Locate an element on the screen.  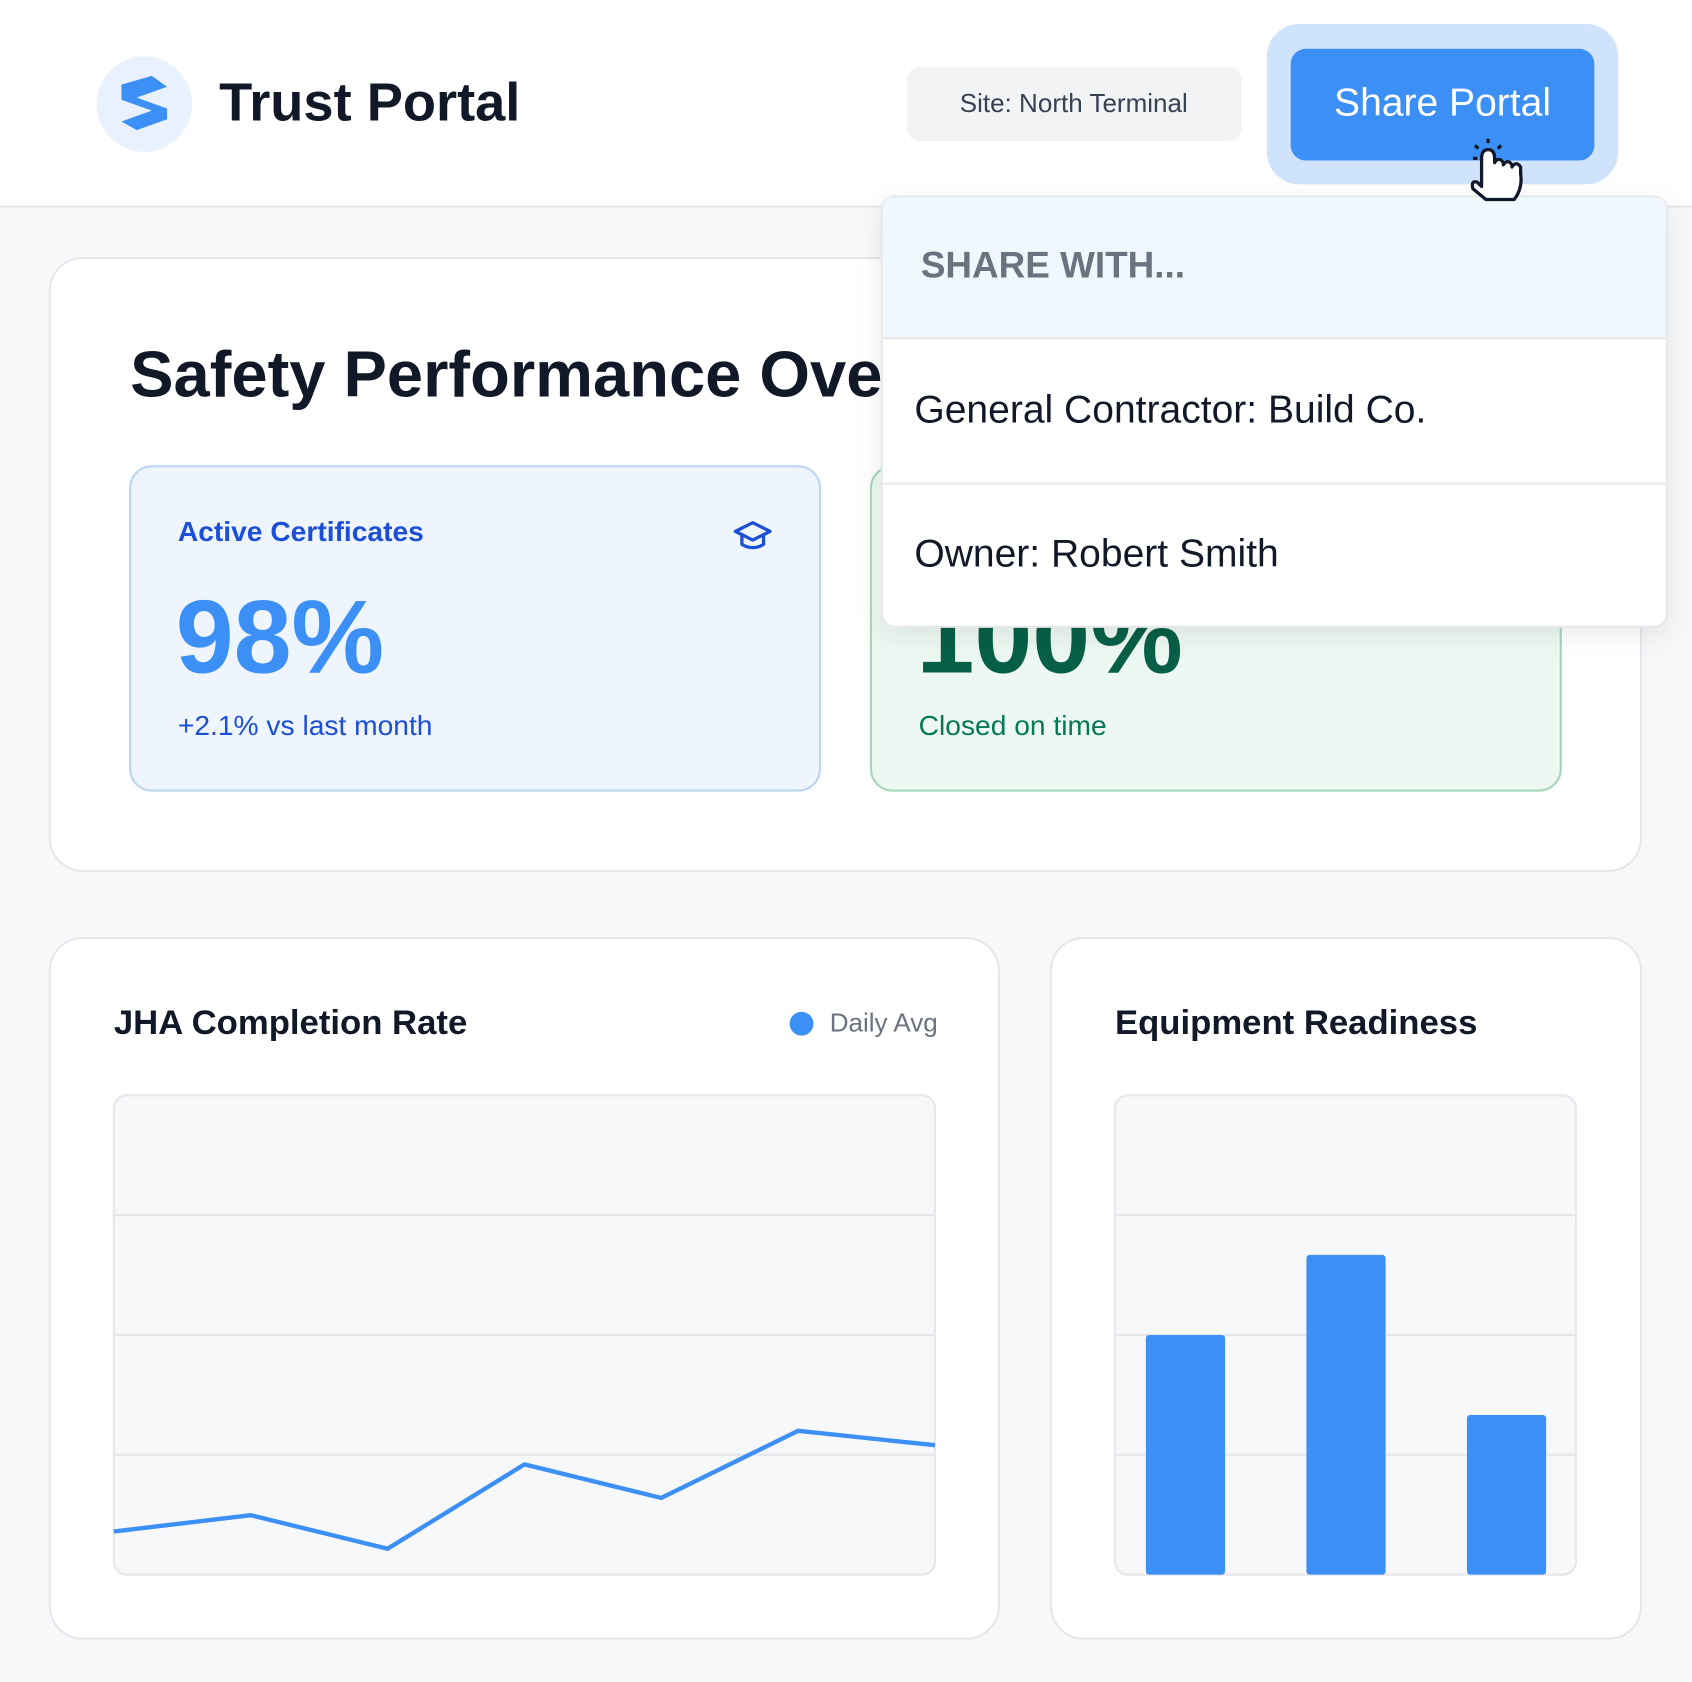
legend-label: Daily Avg is located at coordinates (884, 1023).